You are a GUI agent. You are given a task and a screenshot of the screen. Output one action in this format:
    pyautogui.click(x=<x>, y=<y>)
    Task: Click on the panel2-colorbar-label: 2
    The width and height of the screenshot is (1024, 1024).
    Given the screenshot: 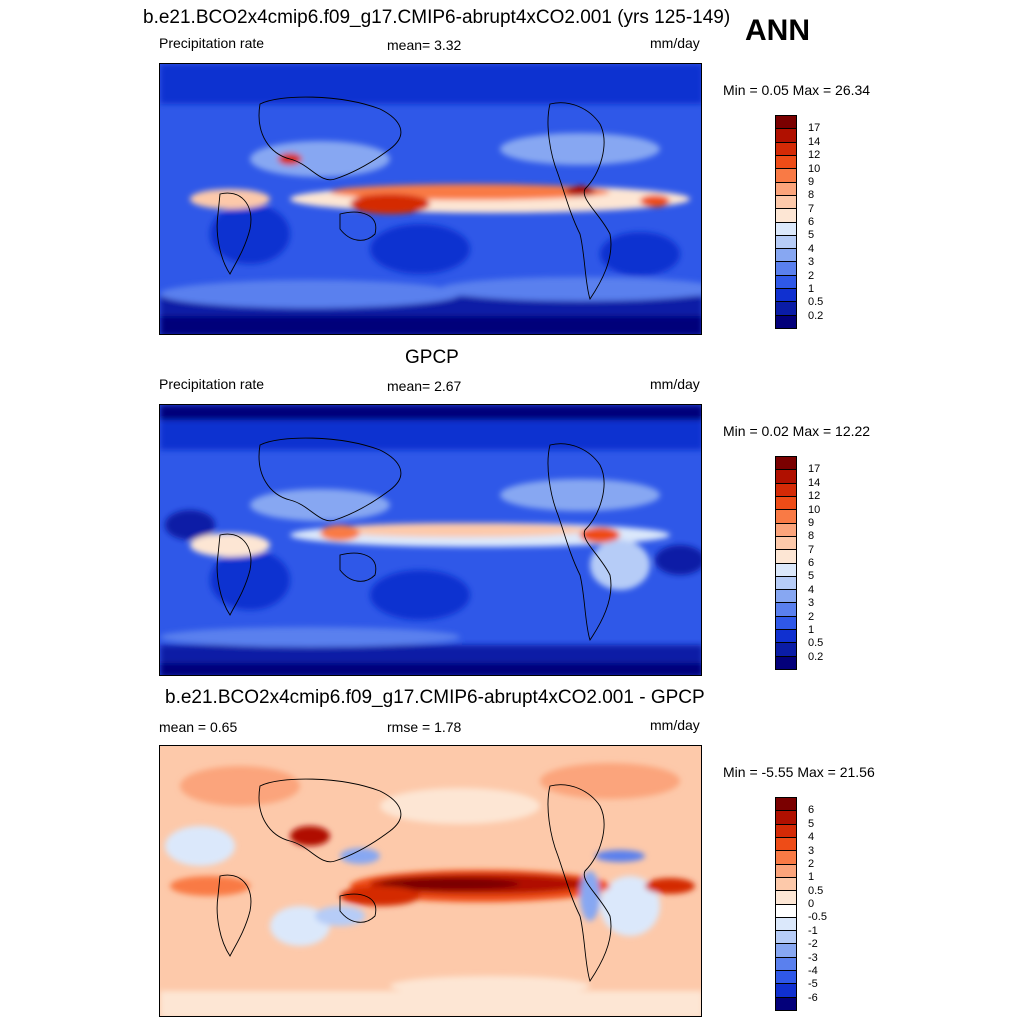 What is the action you would take?
    pyautogui.click(x=811, y=616)
    